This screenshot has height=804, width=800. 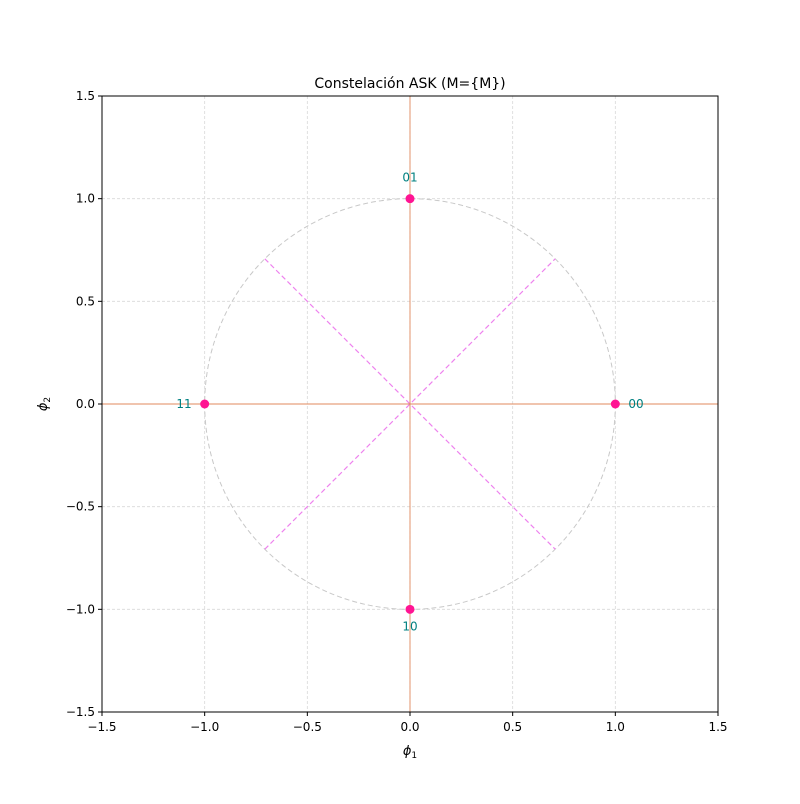 I want to click on point-label: 01, so click(x=409, y=178).